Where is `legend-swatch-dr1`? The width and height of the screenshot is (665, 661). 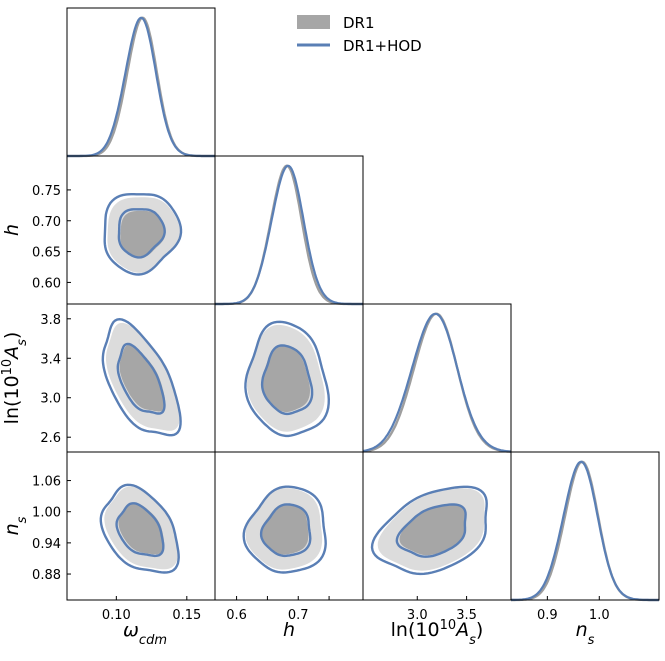 legend-swatch-dr1 is located at coordinates (313, 22).